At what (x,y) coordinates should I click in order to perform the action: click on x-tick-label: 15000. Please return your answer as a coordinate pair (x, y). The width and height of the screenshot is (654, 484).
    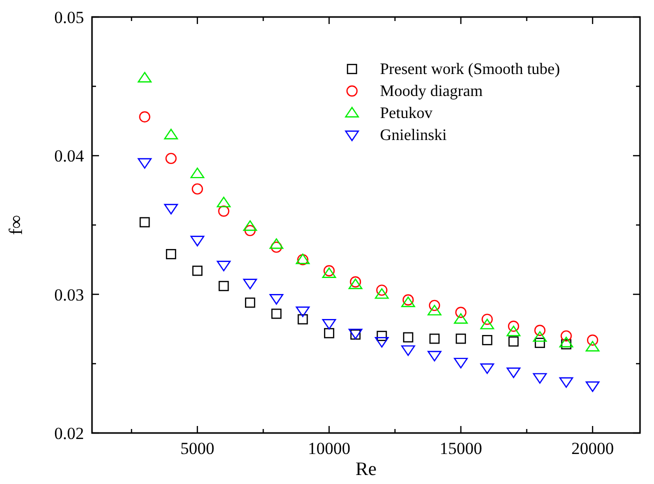
    Looking at the image, I should click on (461, 448).